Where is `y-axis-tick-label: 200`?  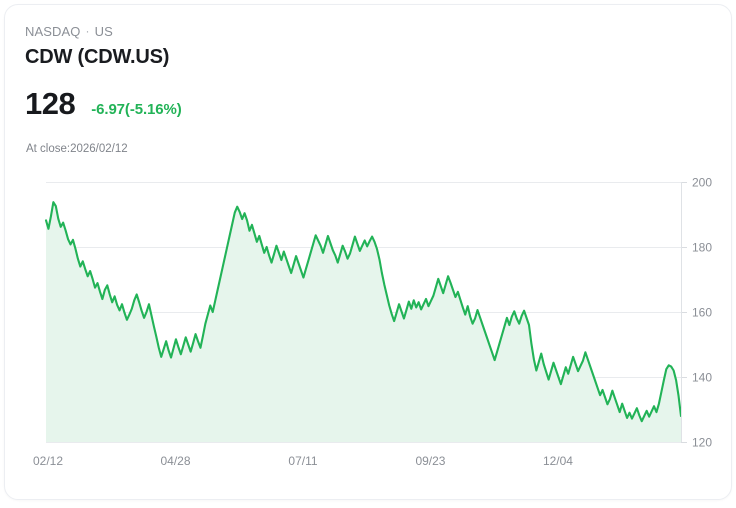 y-axis-tick-label: 200 is located at coordinates (702, 183).